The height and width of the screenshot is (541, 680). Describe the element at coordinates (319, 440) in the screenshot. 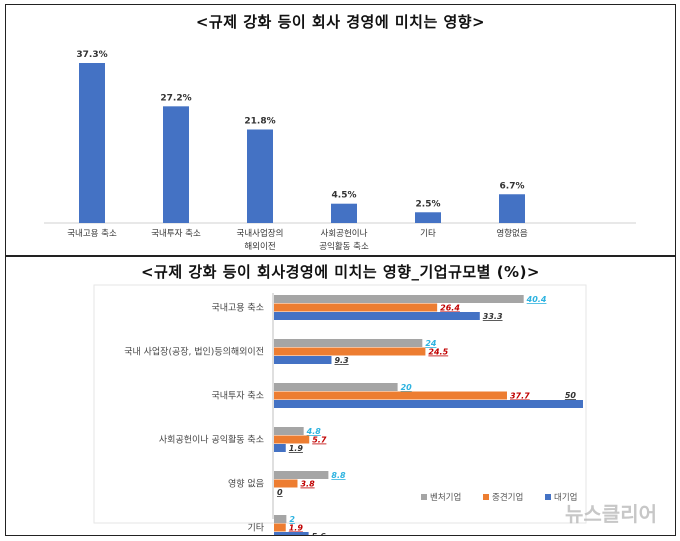

I see `data-label-중견기업-3: 5.7` at that location.